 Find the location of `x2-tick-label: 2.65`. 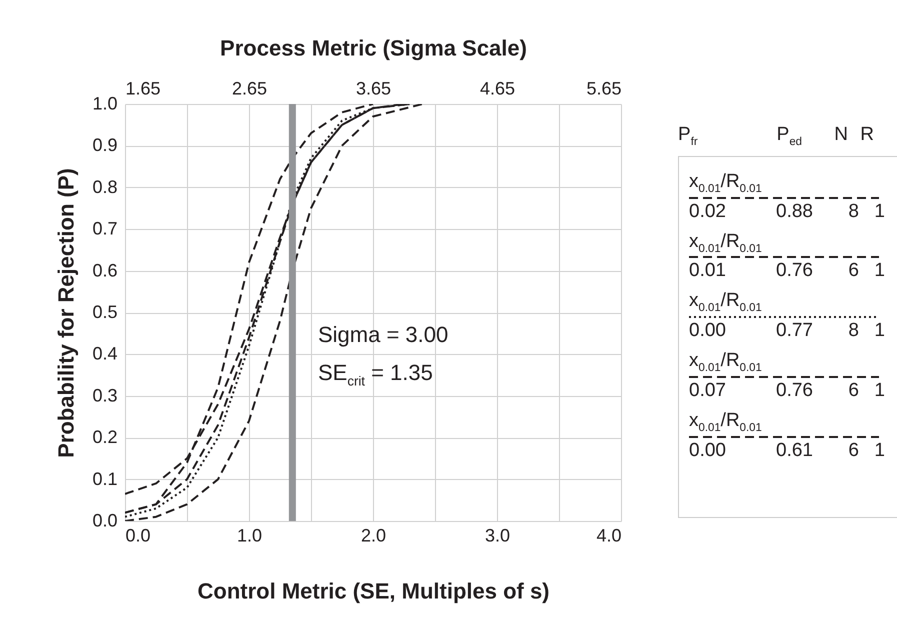

x2-tick-label: 2.65 is located at coordinates (250, 88).